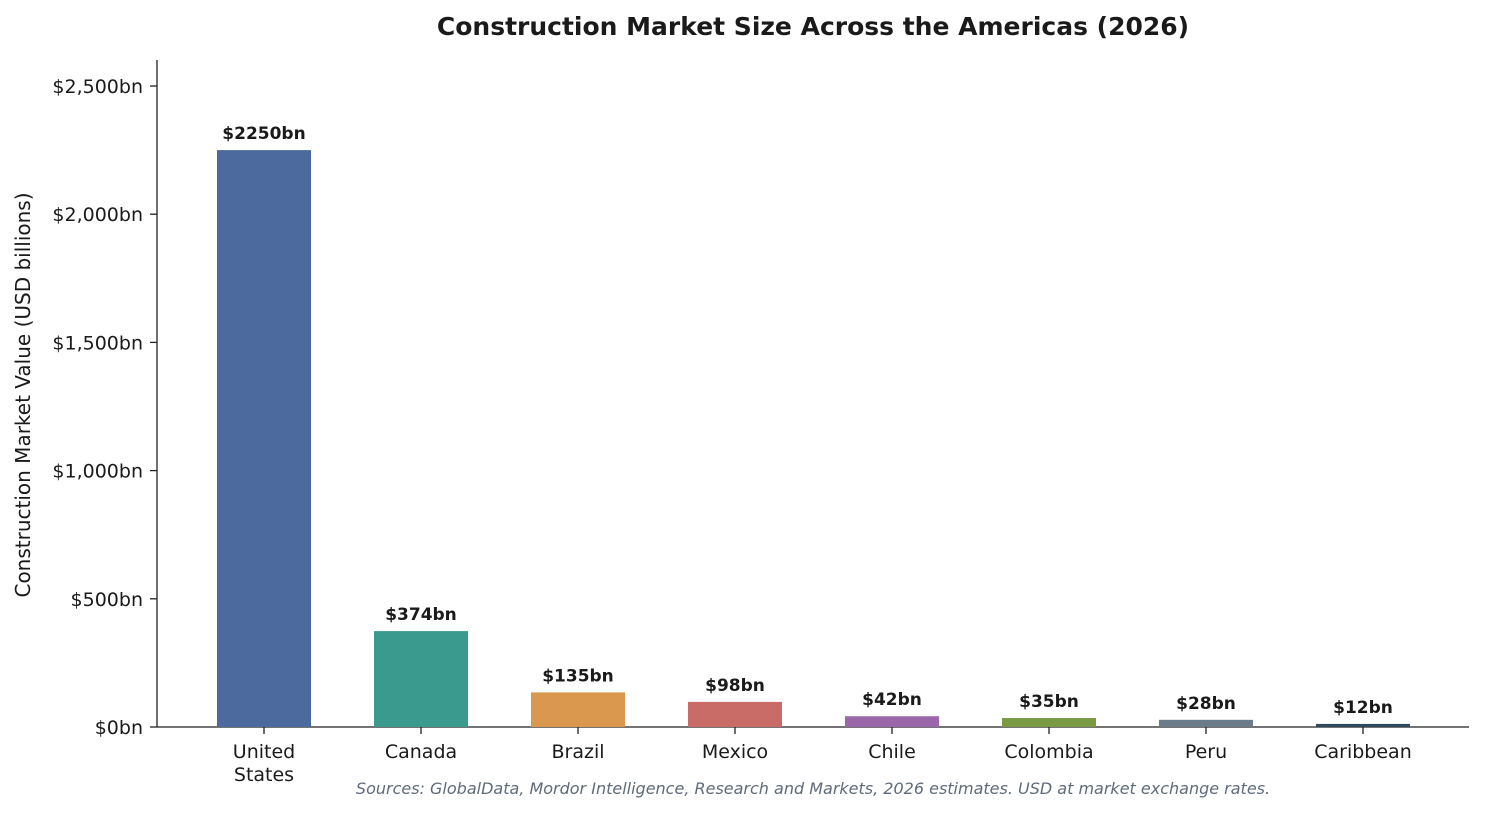  I want to click on y-tick-label: $2,500bn, so click(97, 87).